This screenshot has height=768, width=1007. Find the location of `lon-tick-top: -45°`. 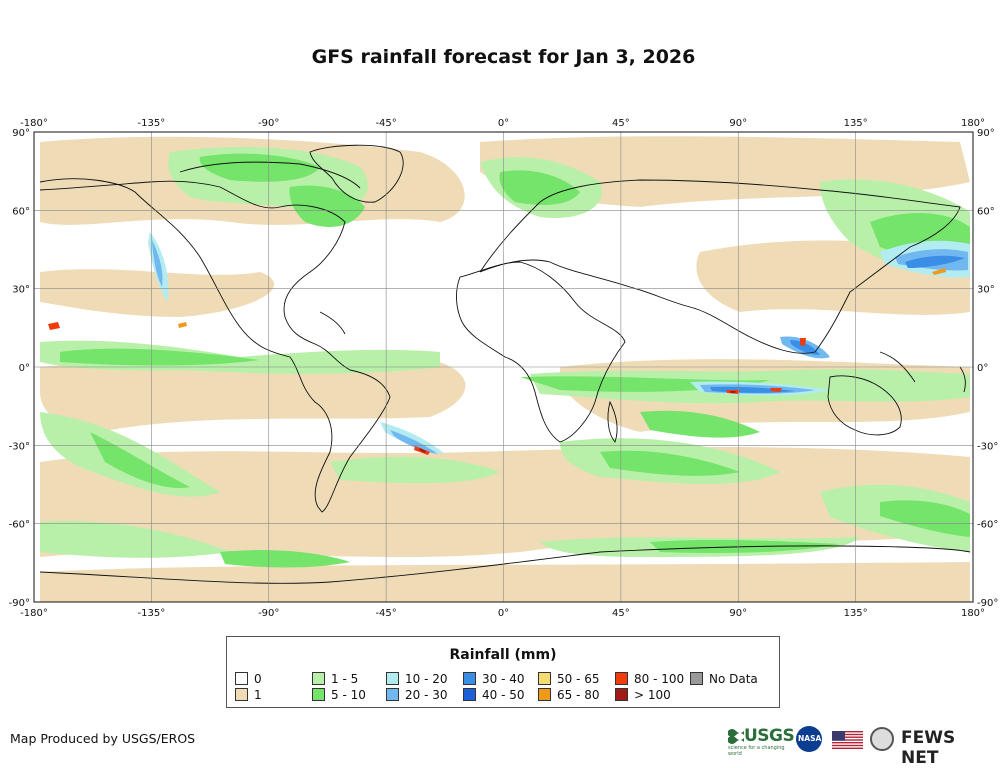

lon-tick-top: -45° is located at coordinates (385, 123).